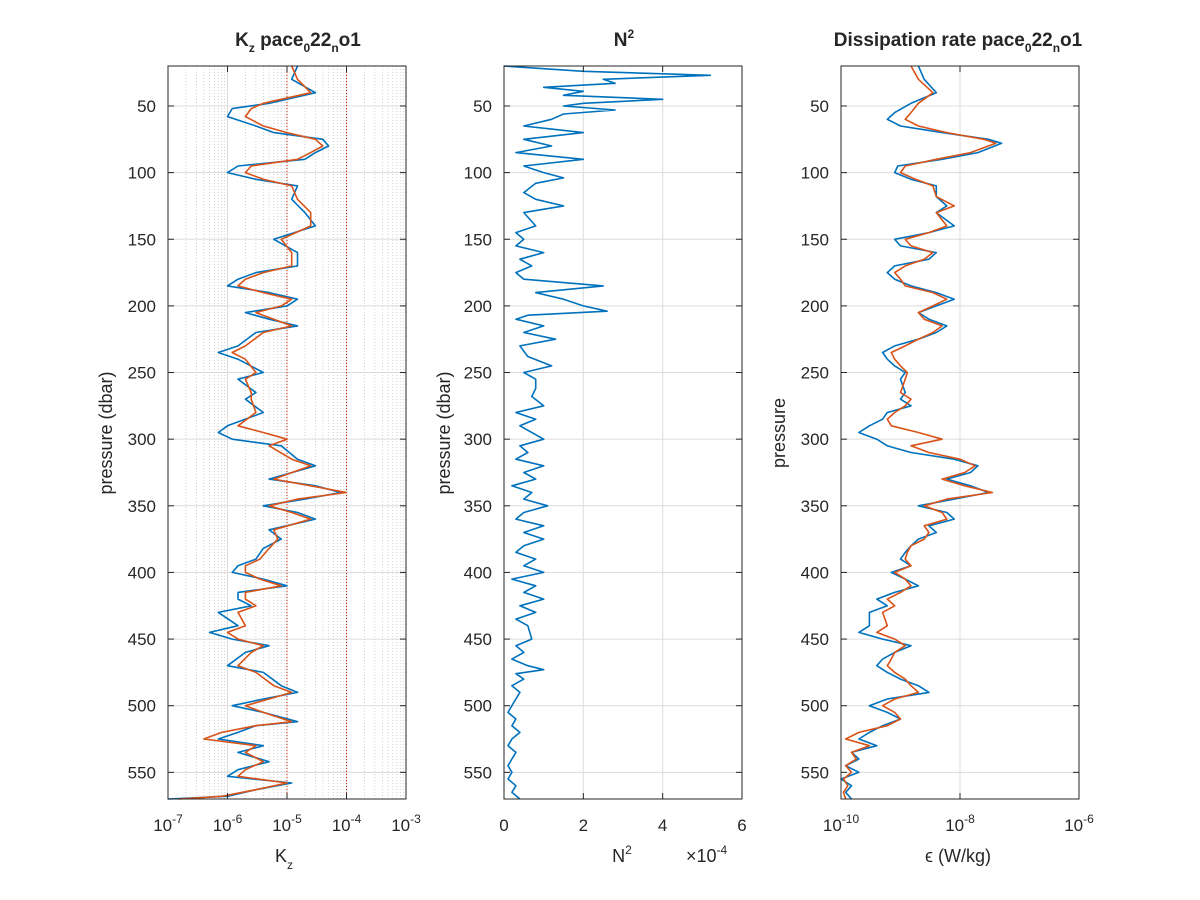  What do you see at coordinates (583, 825) in the screenshot?
I see `x-tick-label: 2` at bounding box center [583, 825].